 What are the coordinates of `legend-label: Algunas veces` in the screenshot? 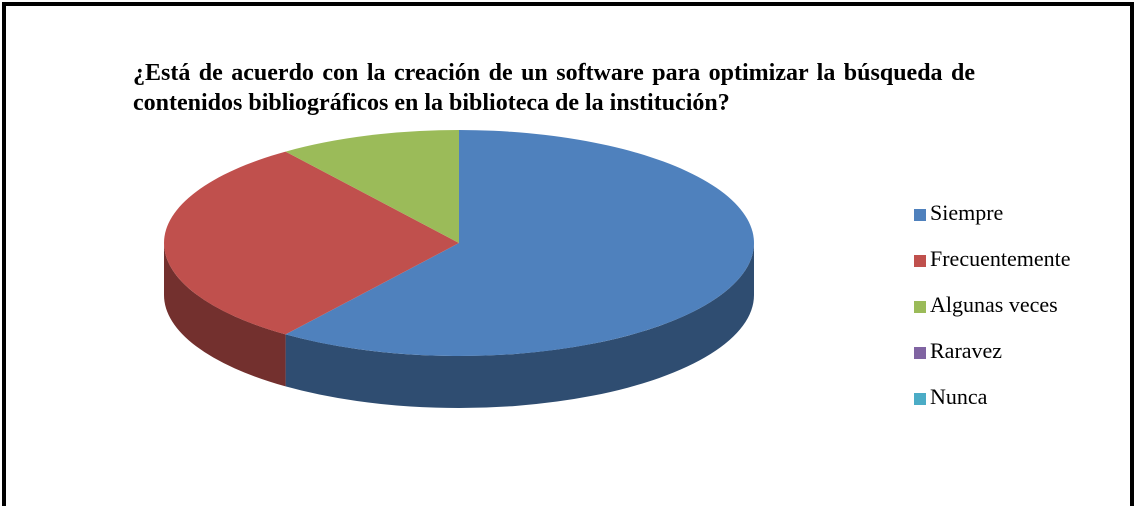 It's located at (994, 304).